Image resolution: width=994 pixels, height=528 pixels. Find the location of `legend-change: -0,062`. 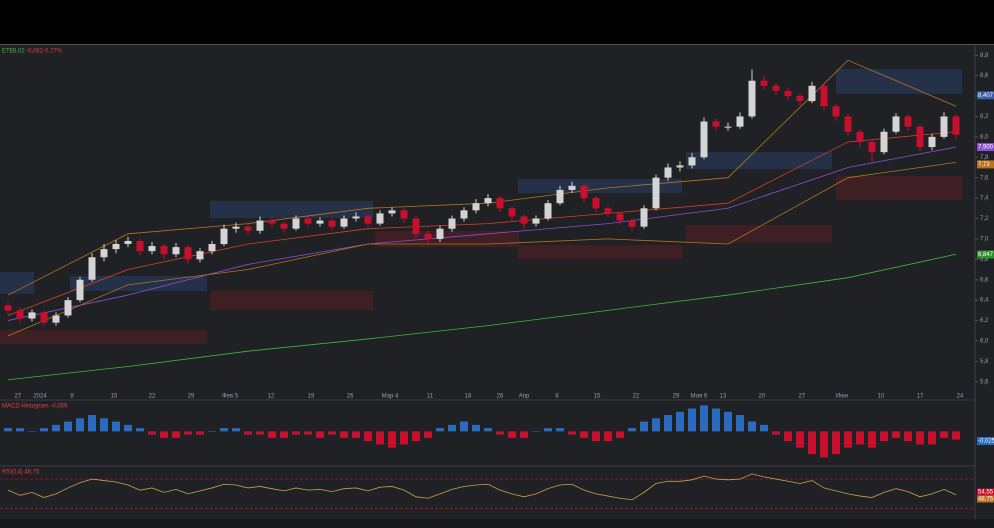

legend-change: -0,062 is located at coordinates (35, 52).